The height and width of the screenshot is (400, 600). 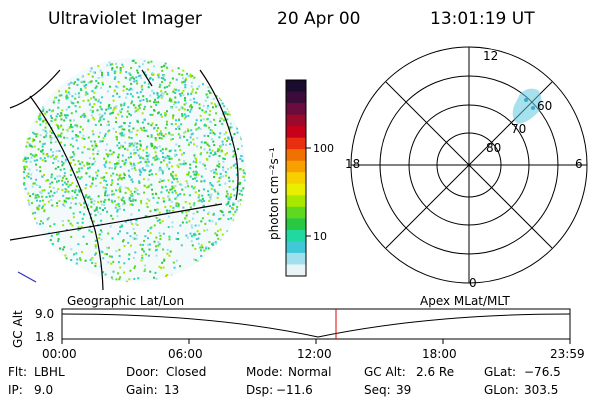 What do you see at coordinates (323, 148) in the screenshot?
I see `colorbar-tick-label-100: 100` at bounding box center [323, 148].